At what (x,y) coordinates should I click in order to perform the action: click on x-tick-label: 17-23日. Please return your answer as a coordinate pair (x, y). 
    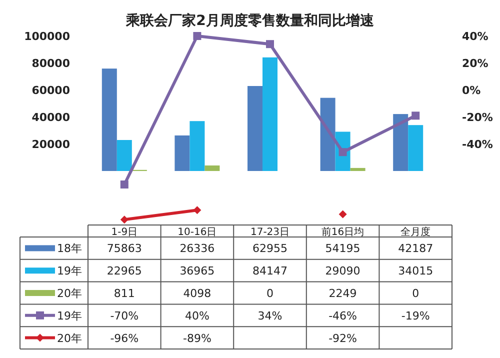
    Looking at the image, I should click on (270, 232).